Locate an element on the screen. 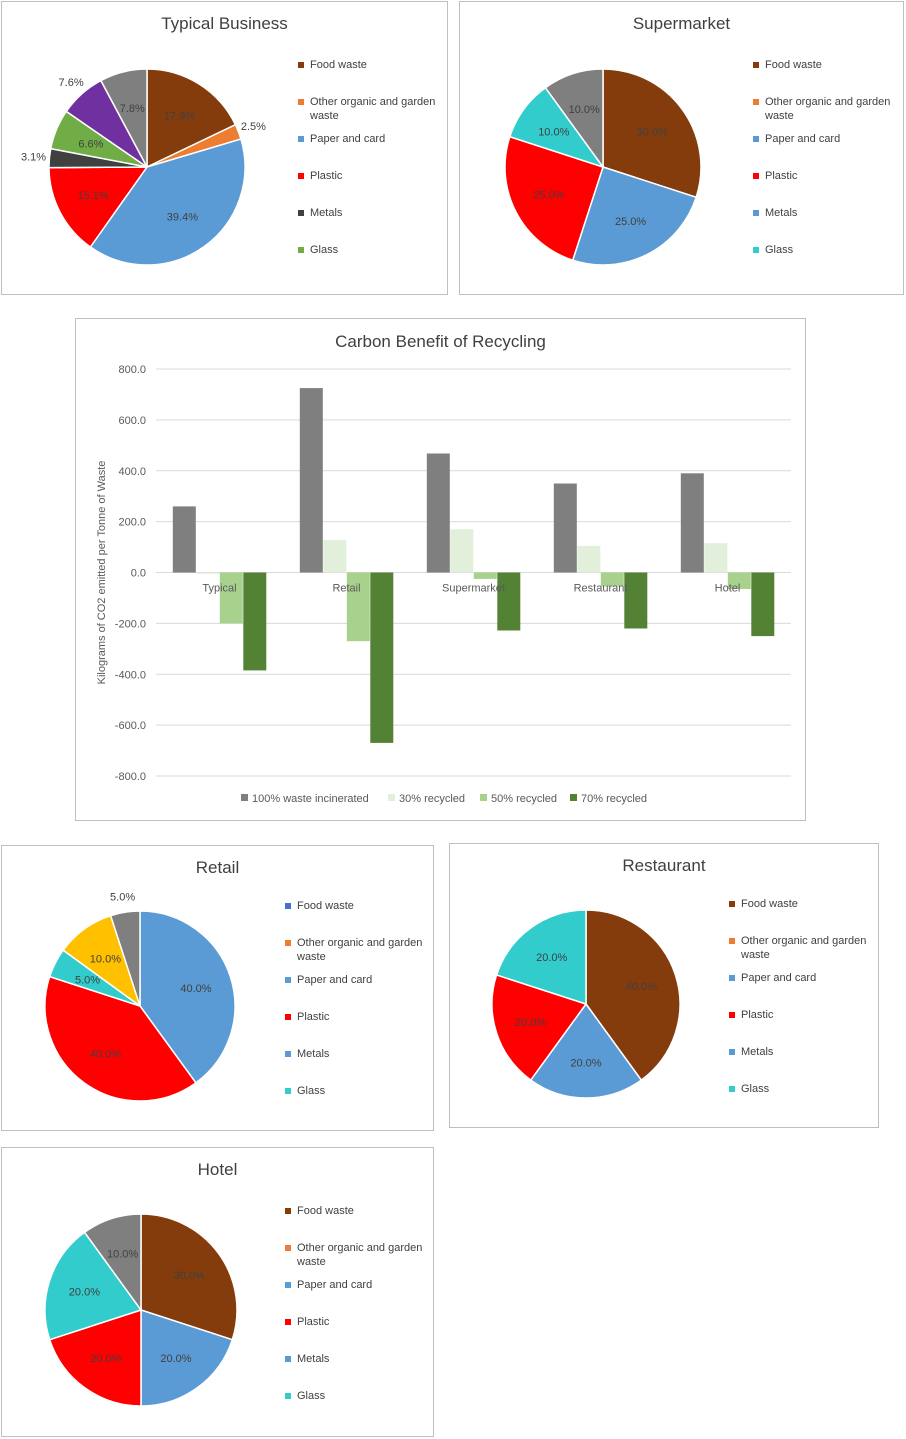  pie-data-label: 25.0% is located at coordinates (630, 222).